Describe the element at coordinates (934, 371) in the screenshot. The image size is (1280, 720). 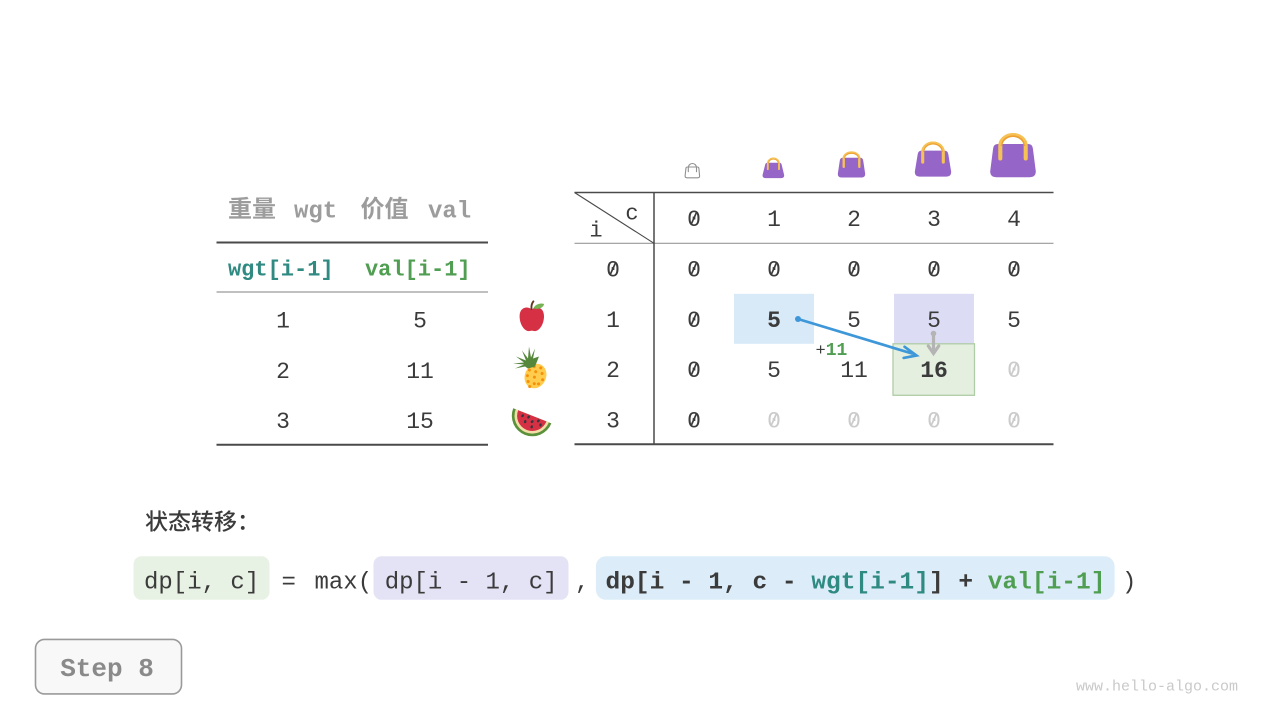
I see `svg-text: 16` at that location.